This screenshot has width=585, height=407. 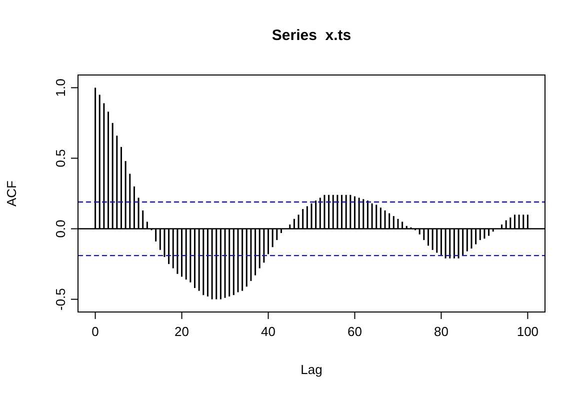 I want to click on x-tick-label: 20, so click(x=182, y=331).